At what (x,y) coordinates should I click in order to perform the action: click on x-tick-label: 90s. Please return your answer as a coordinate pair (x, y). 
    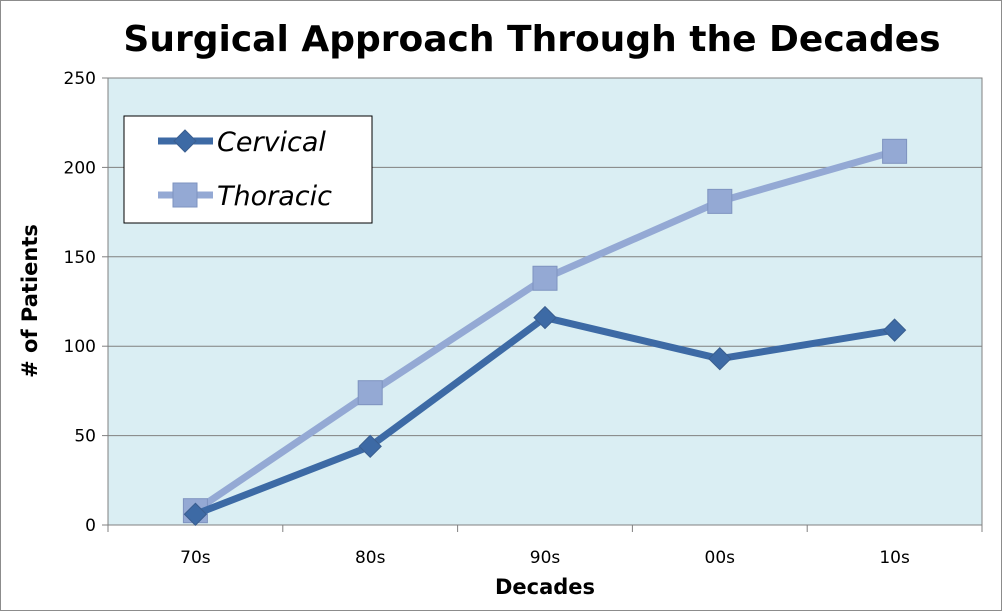
    Looking at the image, I should click on (545, 558).